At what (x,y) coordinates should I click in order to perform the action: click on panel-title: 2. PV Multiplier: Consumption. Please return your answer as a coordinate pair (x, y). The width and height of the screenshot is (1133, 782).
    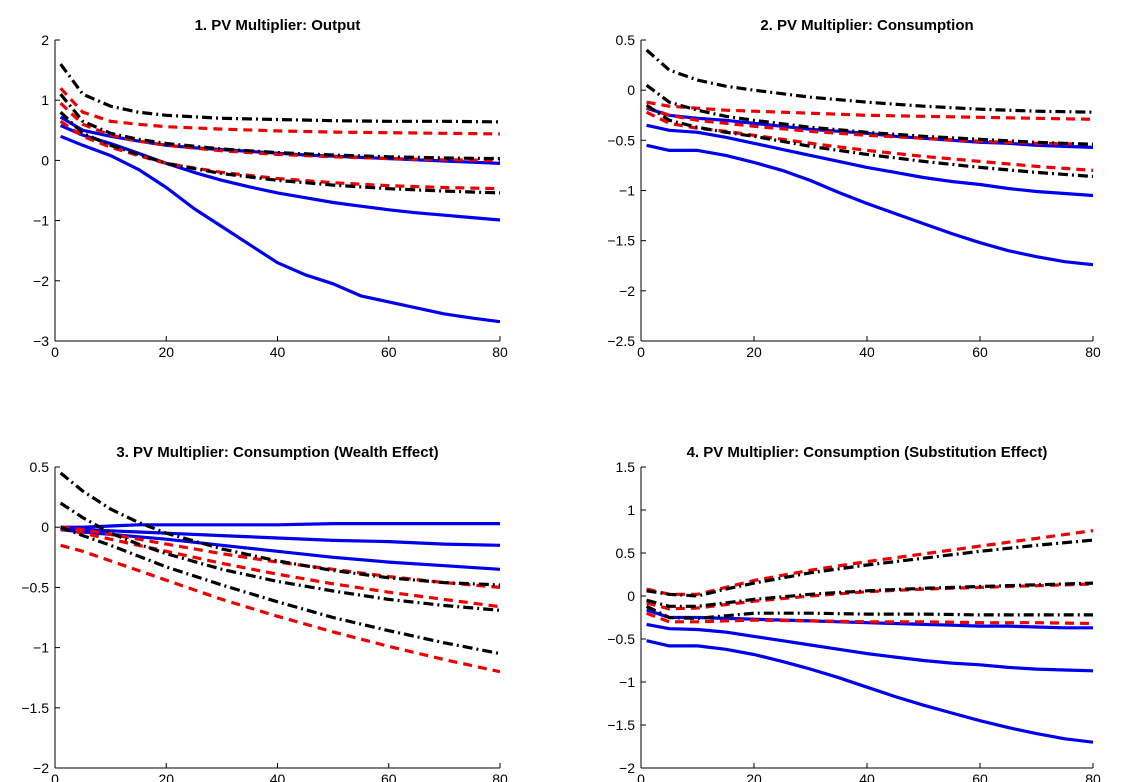
    Looking at the image, I should click on (866, 25).